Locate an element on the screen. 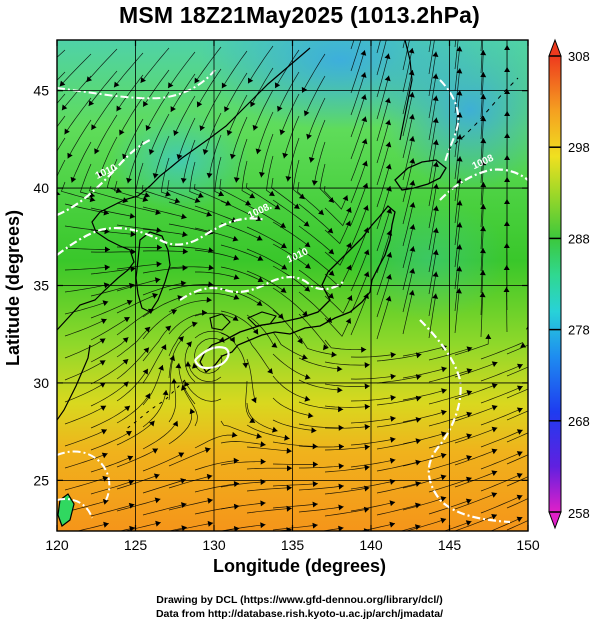 This screenshot has width=599, height=625. colorbar-tick-label: 288 is located at coordinates (579, 238).